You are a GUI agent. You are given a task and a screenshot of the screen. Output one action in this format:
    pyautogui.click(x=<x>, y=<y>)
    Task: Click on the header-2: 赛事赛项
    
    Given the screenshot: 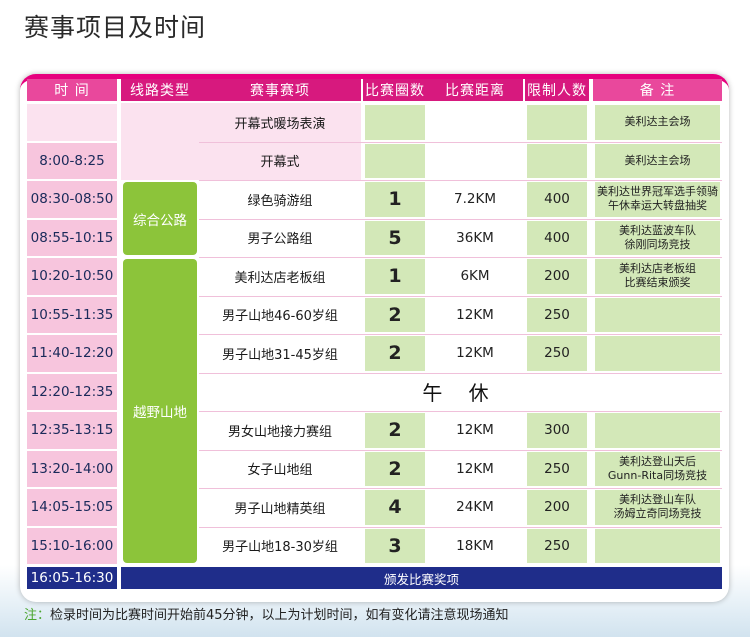 What is the action you would take?
    pyautogui.click(x=280, y=90)
    